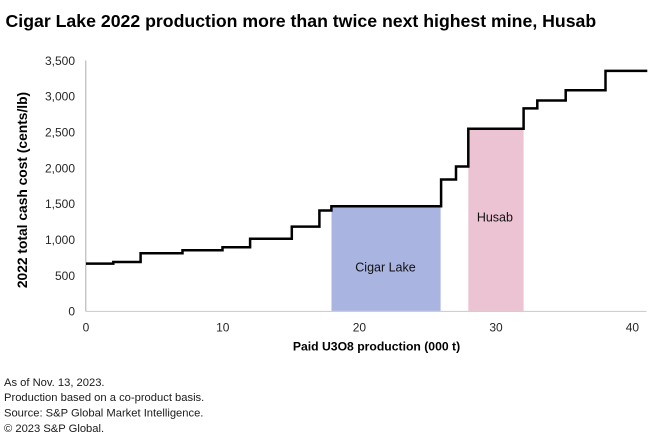 The height and width of the screenshot is (445, 660). Describe the element at coordinates (22, 190) in the screenshot. I see `svg-text:2022 total cash cost (cents/lb: 2022 total cash cost (cents/lb)` at that location.